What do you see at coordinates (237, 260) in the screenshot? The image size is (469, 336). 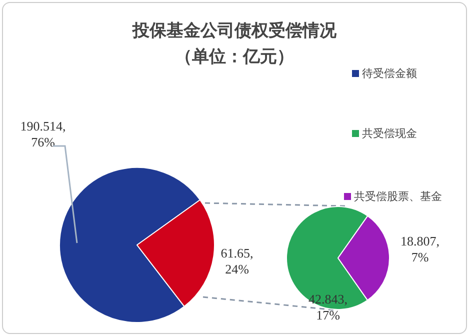 I see `data-label: 61.65, 24%` at bounding box center [237, 260].